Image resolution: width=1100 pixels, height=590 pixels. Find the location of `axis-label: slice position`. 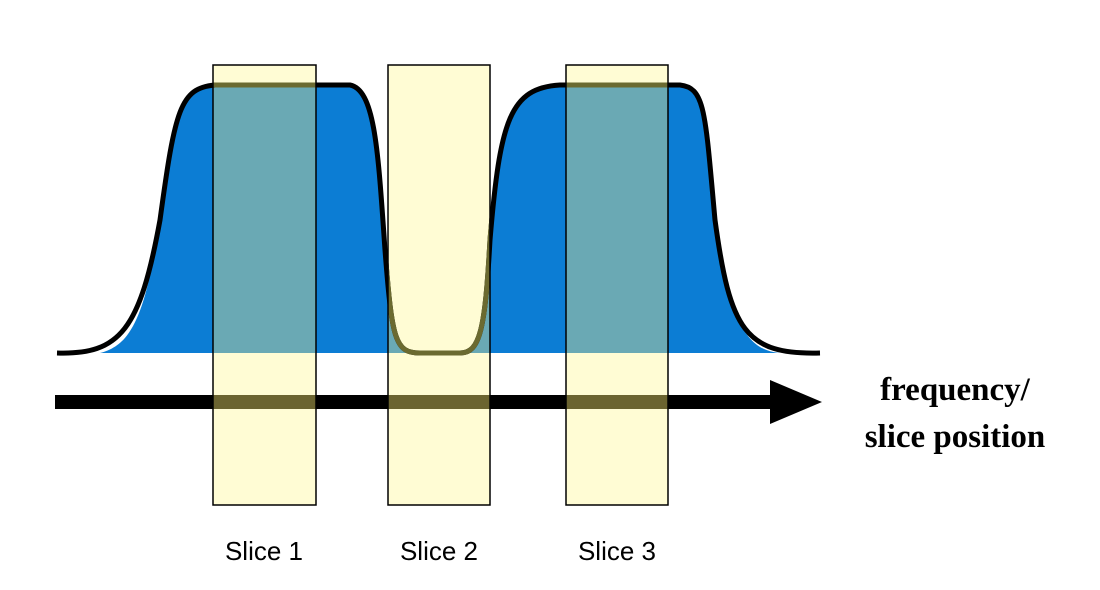

axis-label: slice position is located at coordinates (955, 437).